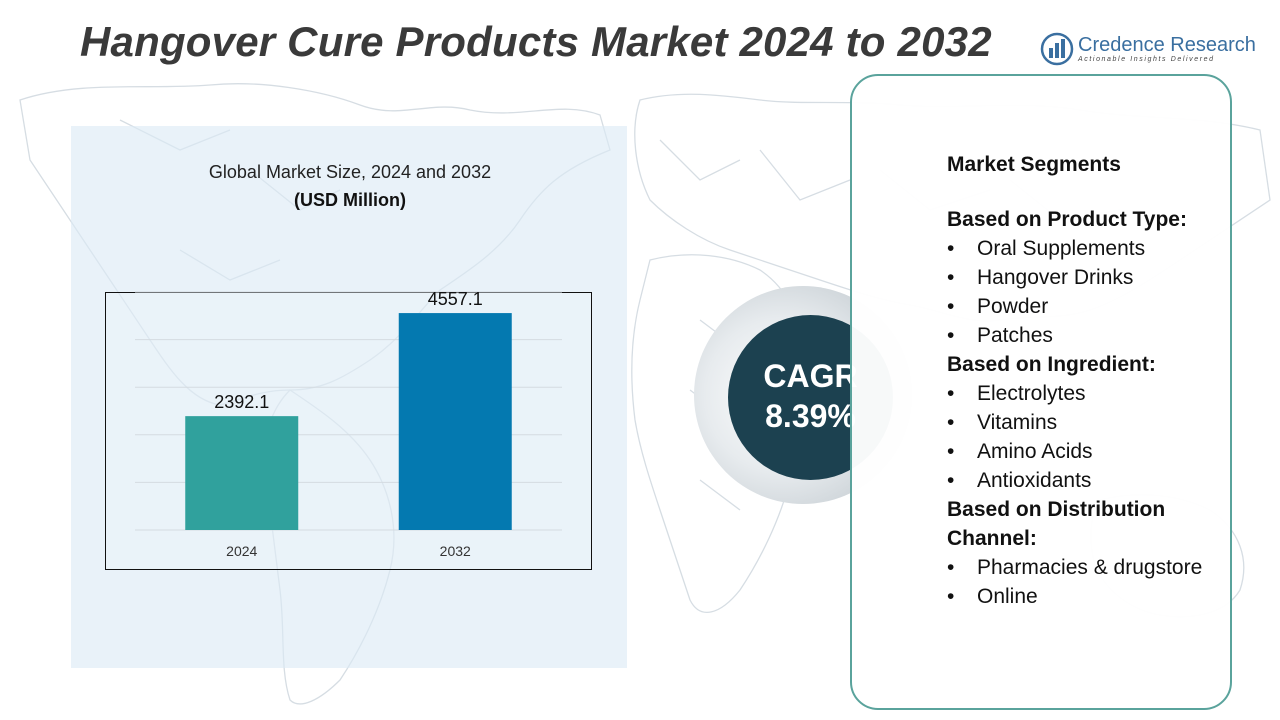 This screenshot has height=720, width=1280. Describe the element at coordinates (992, 596) in the screenshot. I see `segment-item: • Online` at that location.